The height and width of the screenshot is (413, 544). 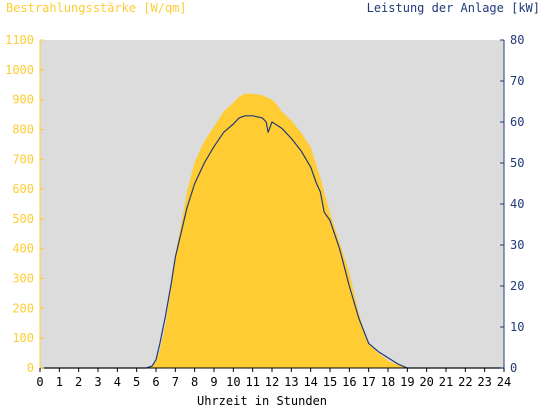 What do you see at coordinates (517, 245) in the screenshot?
I see `right-tick-label: 30` at bounding box center [517, 245].